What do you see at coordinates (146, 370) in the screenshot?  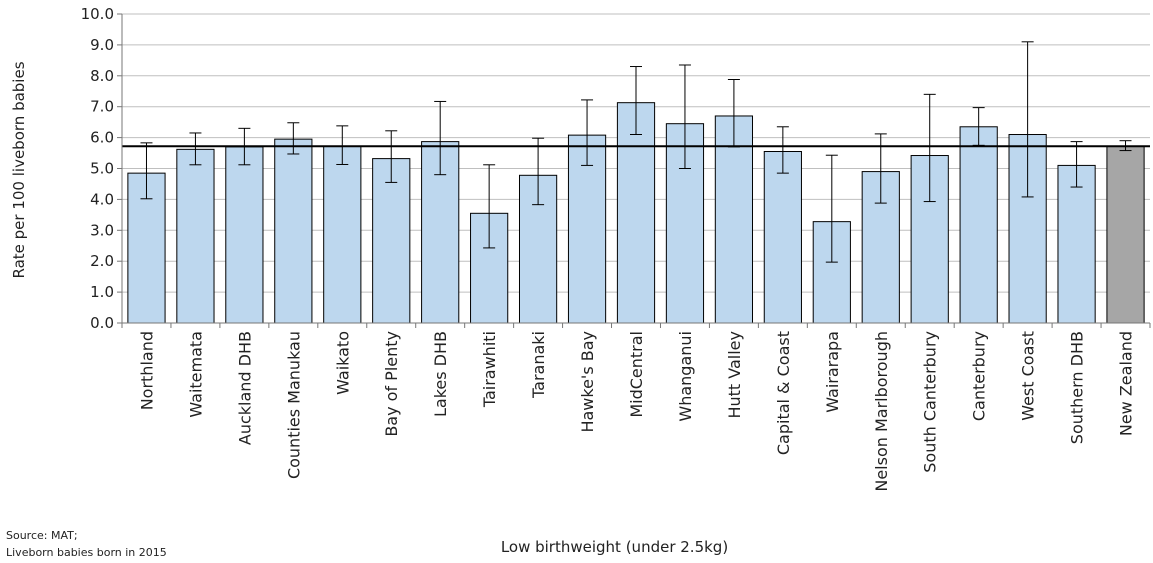 I see `x-tick-label: Northland` at bounding box center [146, 370].